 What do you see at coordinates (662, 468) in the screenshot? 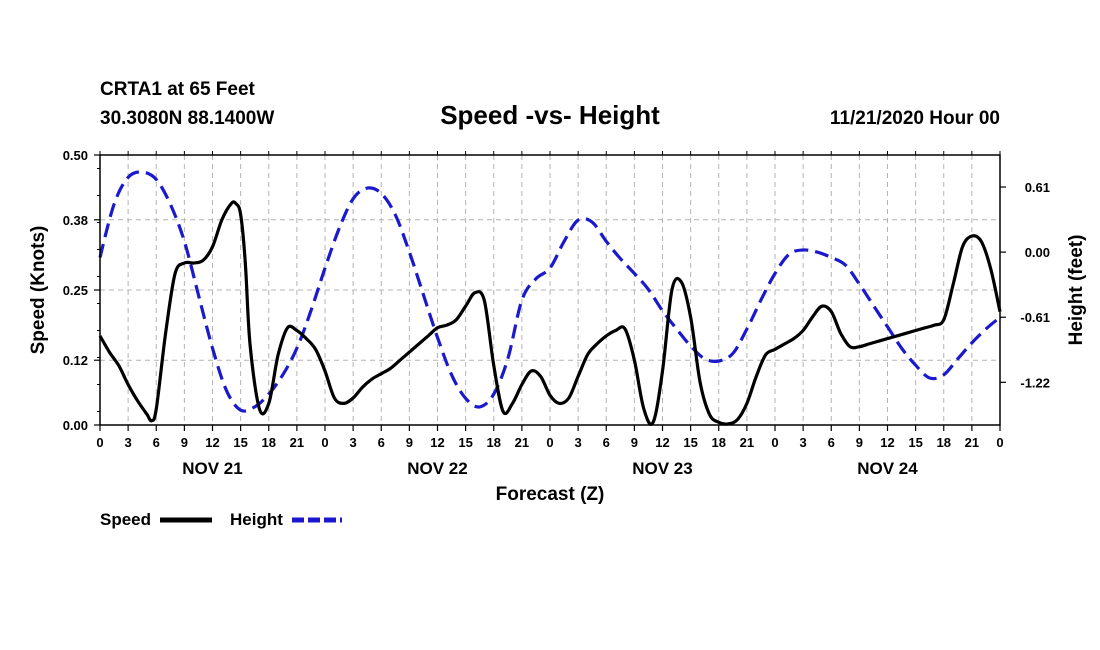
I see `date-label: NOV 23` at bounding box center [662, 468].